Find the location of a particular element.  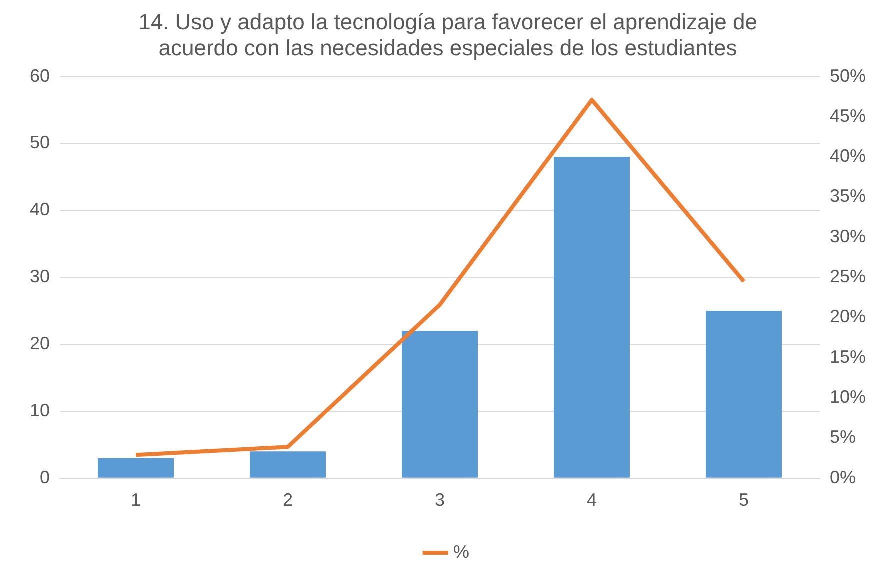

y-tick-label: 0 is located at coordinates (45, 477).